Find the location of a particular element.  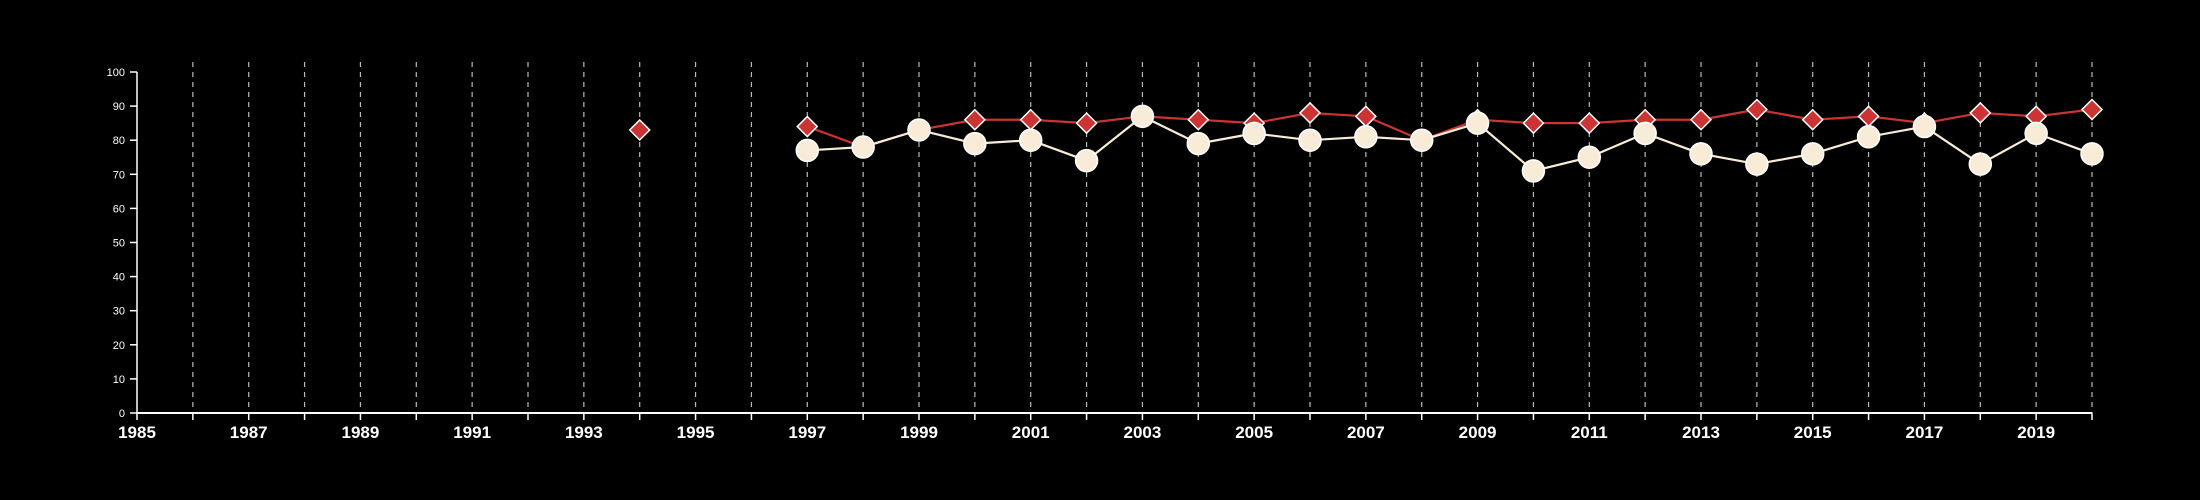

y-tick-label: 60 is located at coordinates (119, 209).